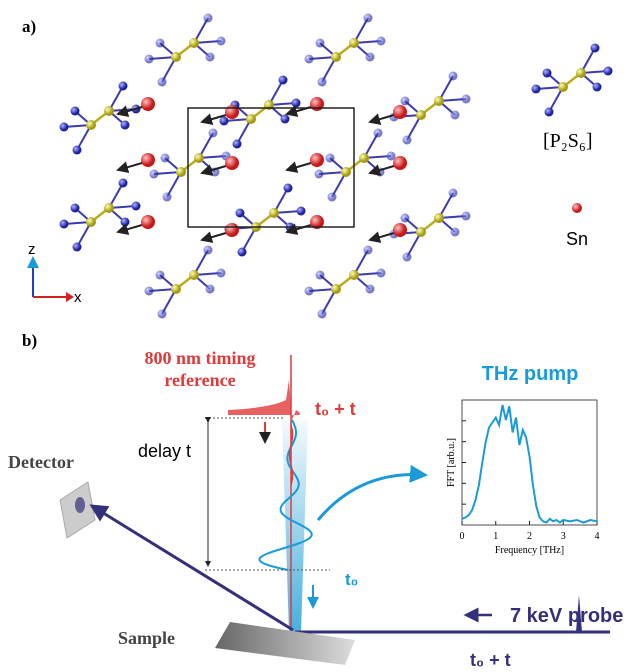  What do you see at coordinates (199, 358) in the screenshot?
I see `beam-label: 800 nm timing` at bounding box center [199, 358].